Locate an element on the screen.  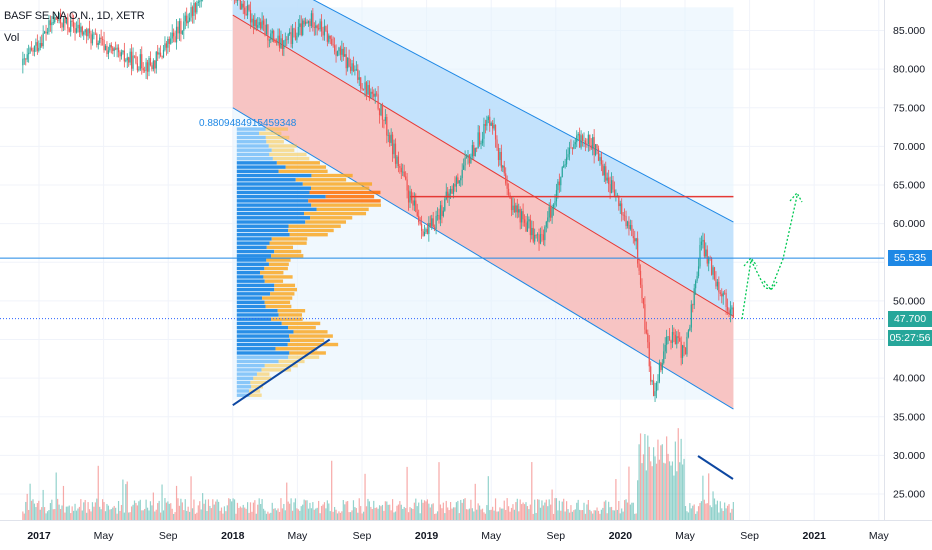
price-tick-label: 80.000 is located at coordinates (909, 70).